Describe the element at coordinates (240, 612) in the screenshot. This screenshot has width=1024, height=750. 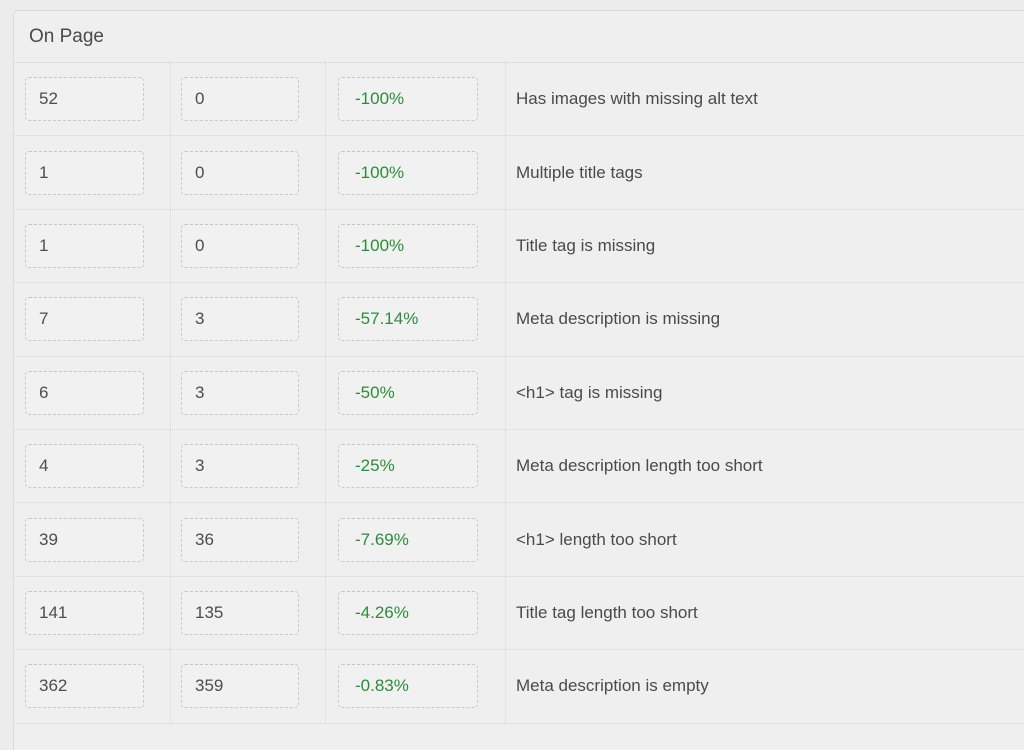
I see `after-count-box: 135` at that location.